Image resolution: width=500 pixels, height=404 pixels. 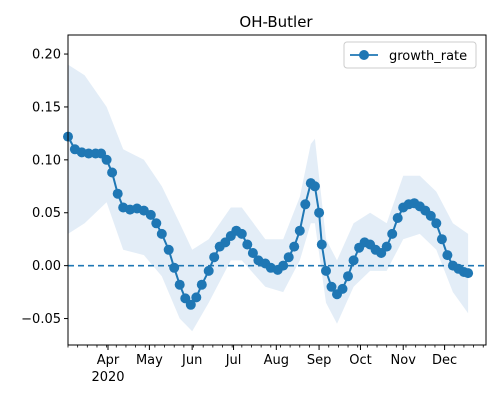 I want to click on x-tick-label: Jun, so click(x=191, y=360).